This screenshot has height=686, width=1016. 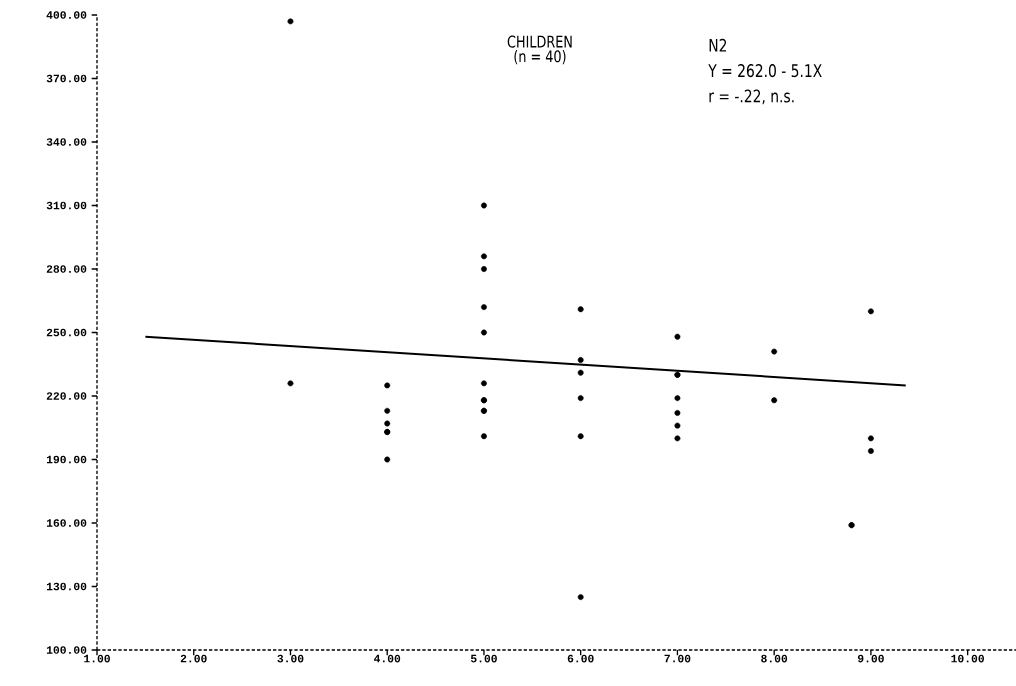 I want to click on x-tick-label: 2.00, so click(x=193, y=658).